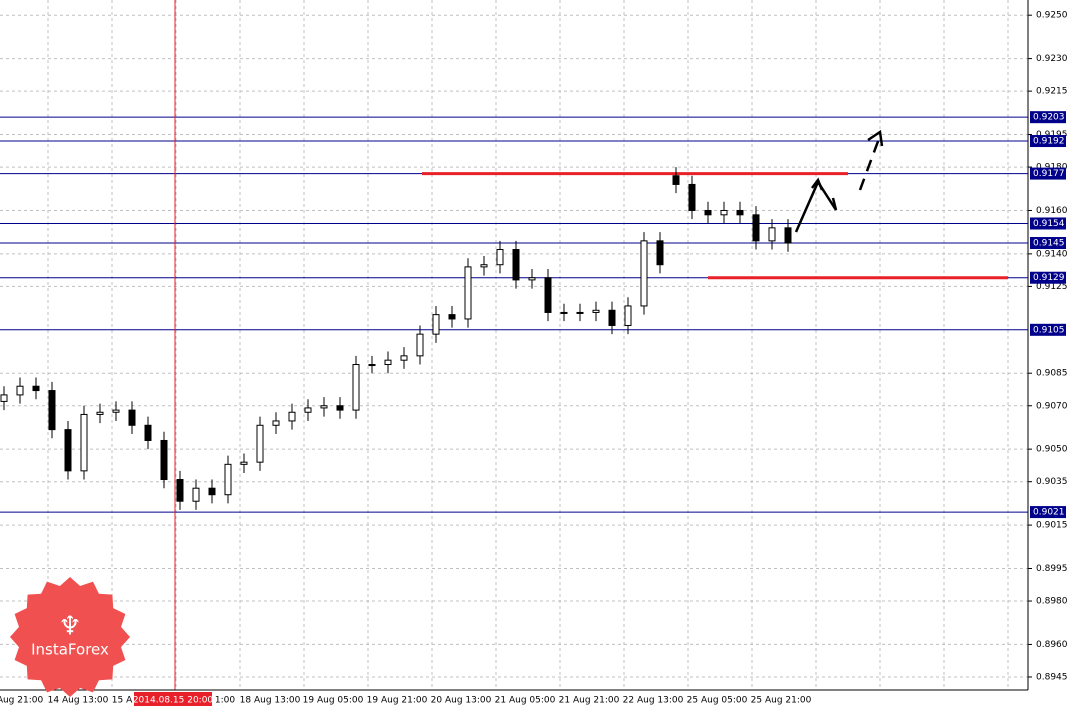 The height and width of the screenshot is (708, 1069). What do you see at coordinates (653, 701) in the screenshot?
I see `x-tick-label: 22 Aug 13:00` at bounding box center [653, 701].